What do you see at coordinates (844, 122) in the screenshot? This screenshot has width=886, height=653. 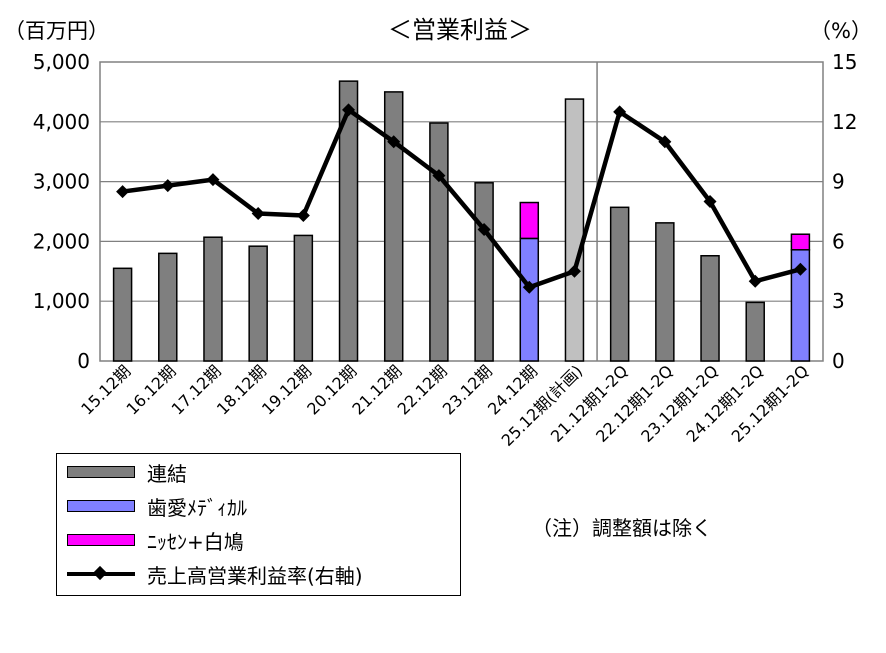 I see `right-tick-label: 12` at bounding box center [844, 122].